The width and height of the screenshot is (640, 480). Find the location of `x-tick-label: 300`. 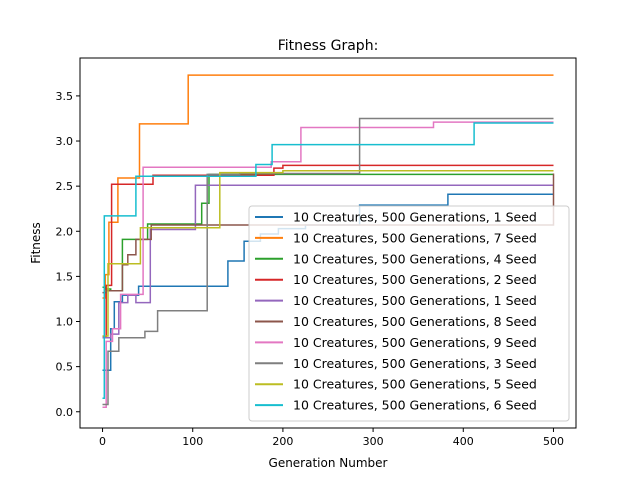

x-tick-label: 300 is located at coordinates (373, 441).